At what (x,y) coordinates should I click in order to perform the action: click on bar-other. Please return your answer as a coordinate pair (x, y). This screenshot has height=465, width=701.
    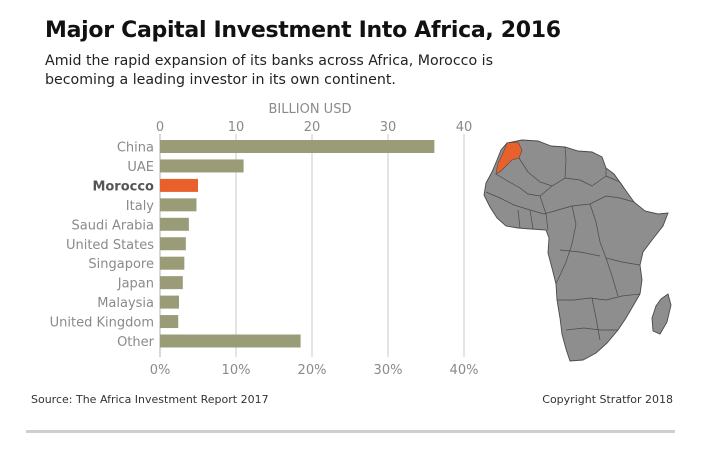
    Looking at the image, I should click on (230, 341).